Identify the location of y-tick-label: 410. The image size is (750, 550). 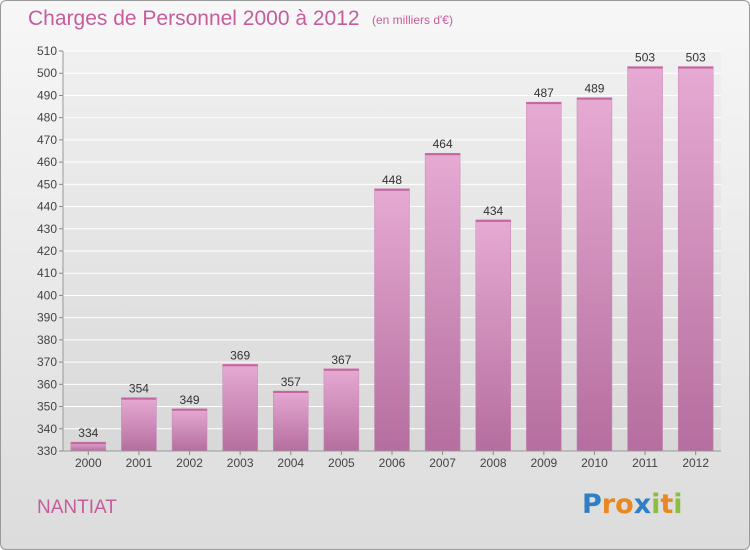
(47, 273).